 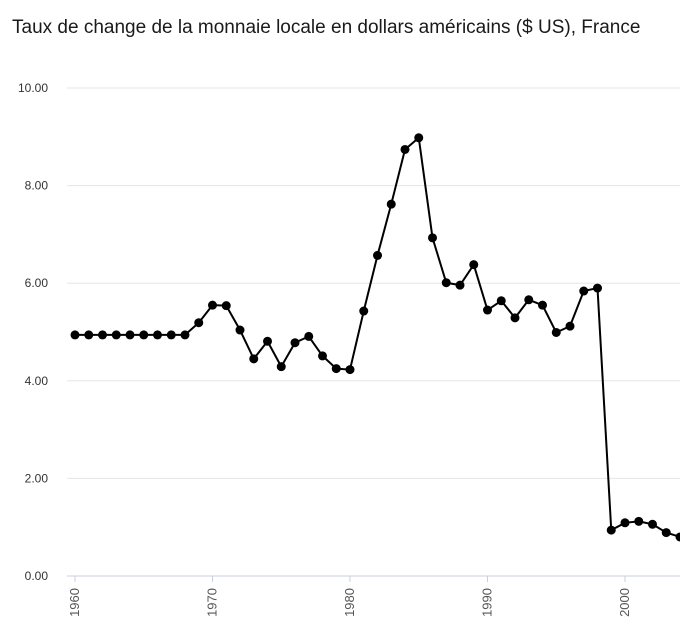 What do you see at coordinates (350, 370) in the screenshot?
I see `data-point-1980` at bounding box center [350, 370].